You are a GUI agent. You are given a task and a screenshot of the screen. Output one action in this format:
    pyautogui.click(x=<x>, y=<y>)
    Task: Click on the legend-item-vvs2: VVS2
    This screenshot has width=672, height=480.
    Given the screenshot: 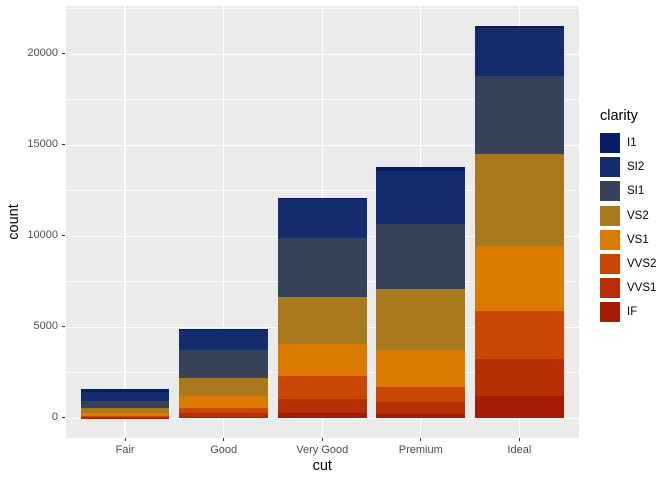 What is the action you would take?
    pyautogui.click(x=628, y=263)
    